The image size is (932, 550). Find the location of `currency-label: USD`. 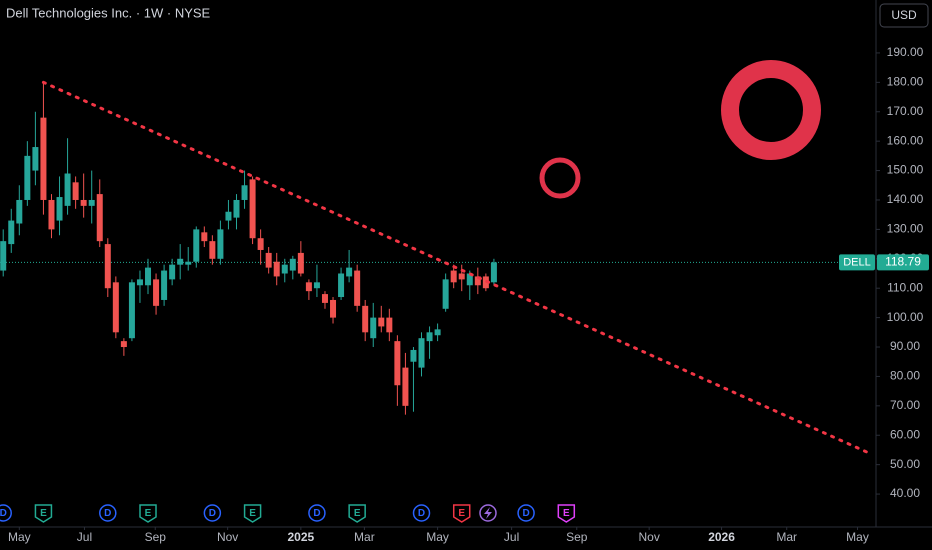

currency-label: USD is located at coordinates (904, 15).